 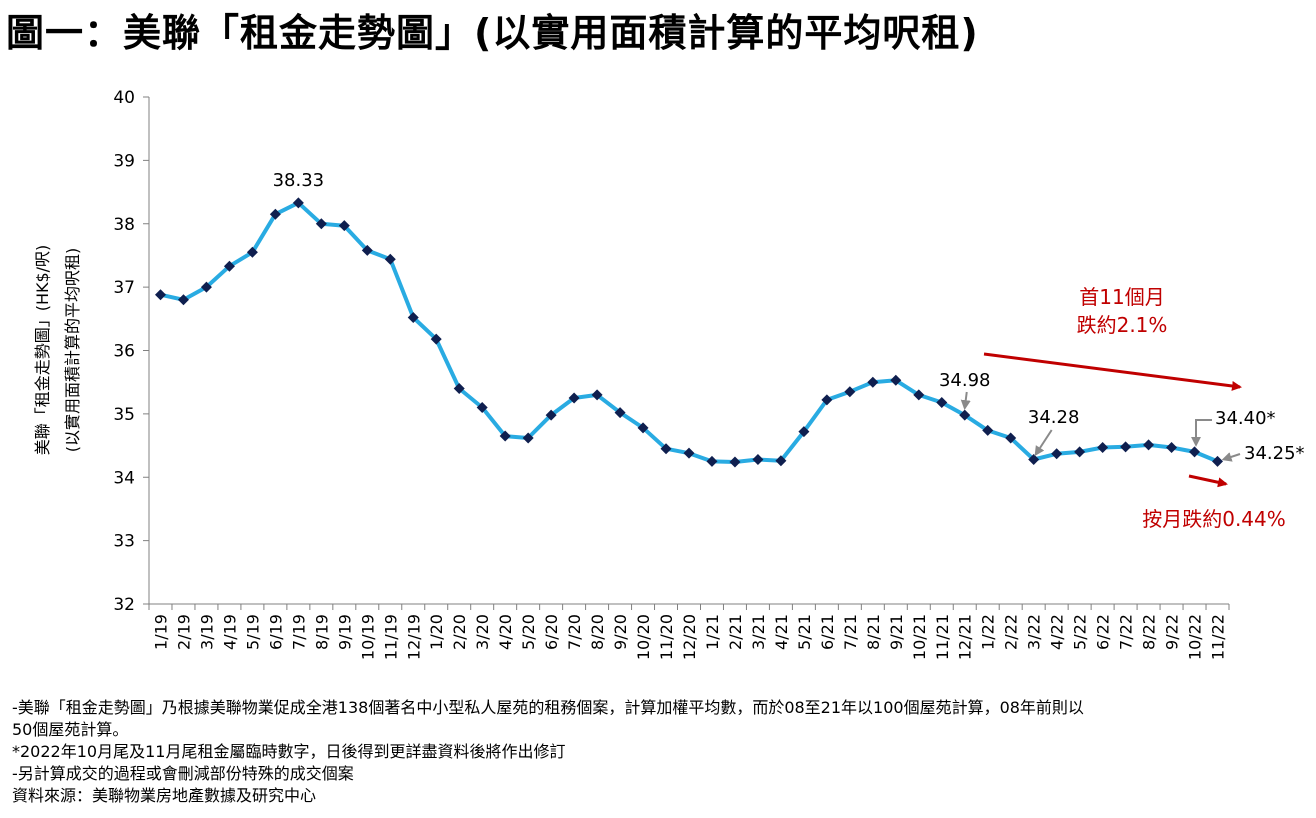 What do you see at coordinates (1112, 371) in the screenshot?
I see `trend-arrow` at bounding box center [1112, 371].